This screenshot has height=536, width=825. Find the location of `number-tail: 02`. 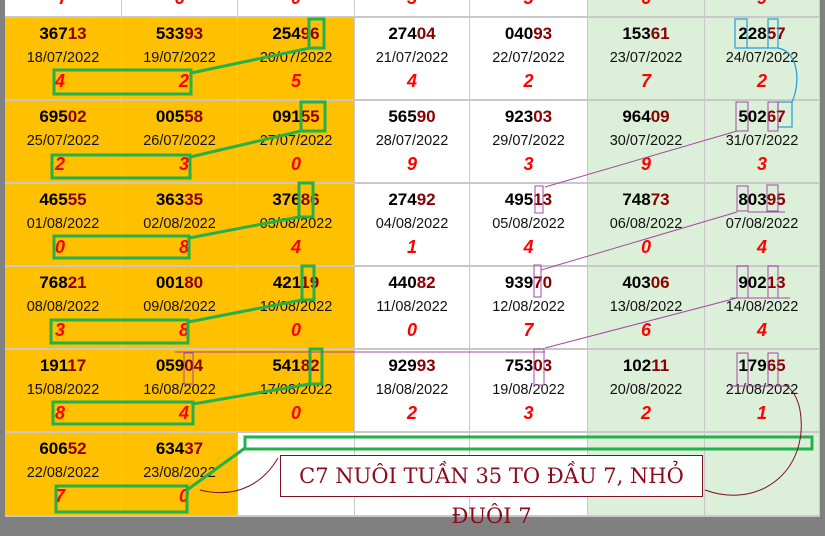

number-tail: 02 is located at coordinates (77, 116).